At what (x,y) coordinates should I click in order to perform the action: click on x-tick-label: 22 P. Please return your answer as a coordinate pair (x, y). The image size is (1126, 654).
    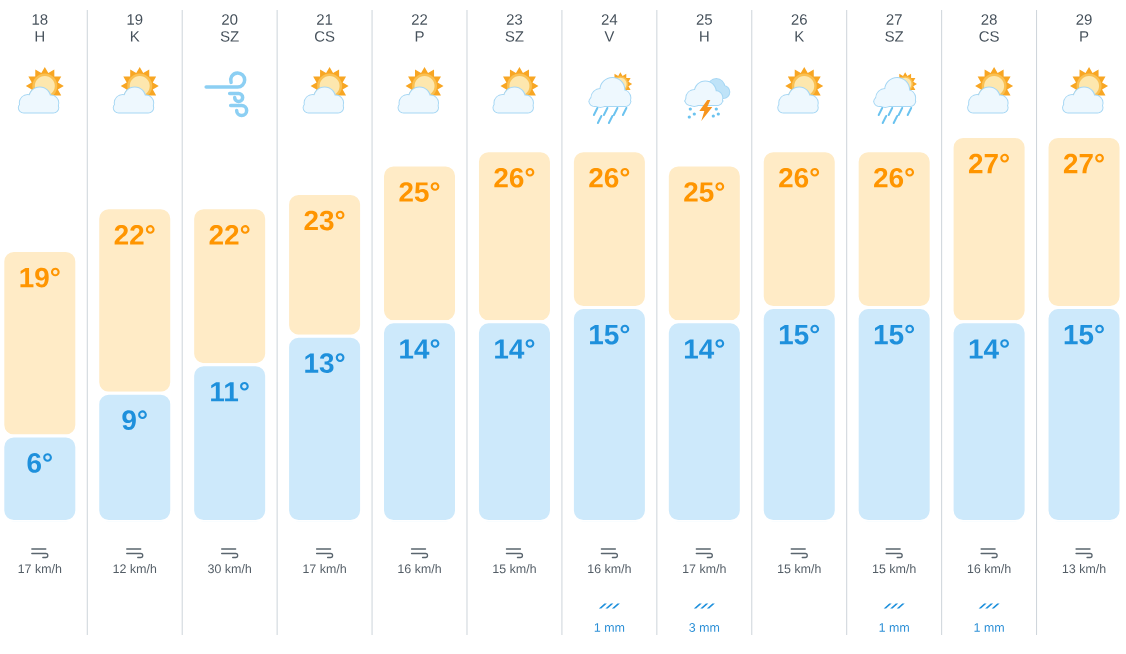
    Looking at the image, I should click on (419, 28).